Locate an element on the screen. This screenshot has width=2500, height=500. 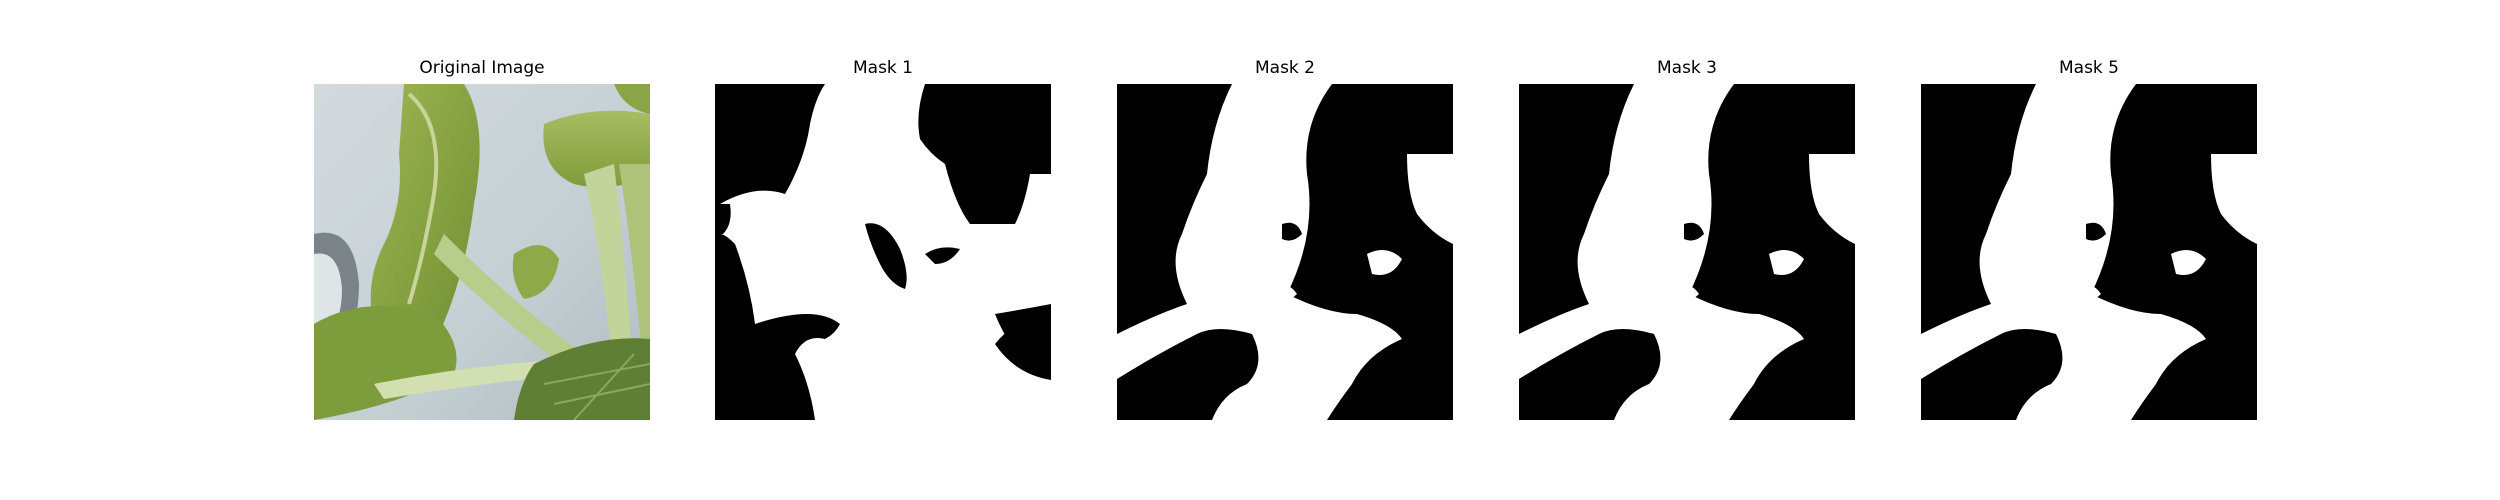
panel-title-mask-2: Mask 2 is located at coordinates (1284, 68).